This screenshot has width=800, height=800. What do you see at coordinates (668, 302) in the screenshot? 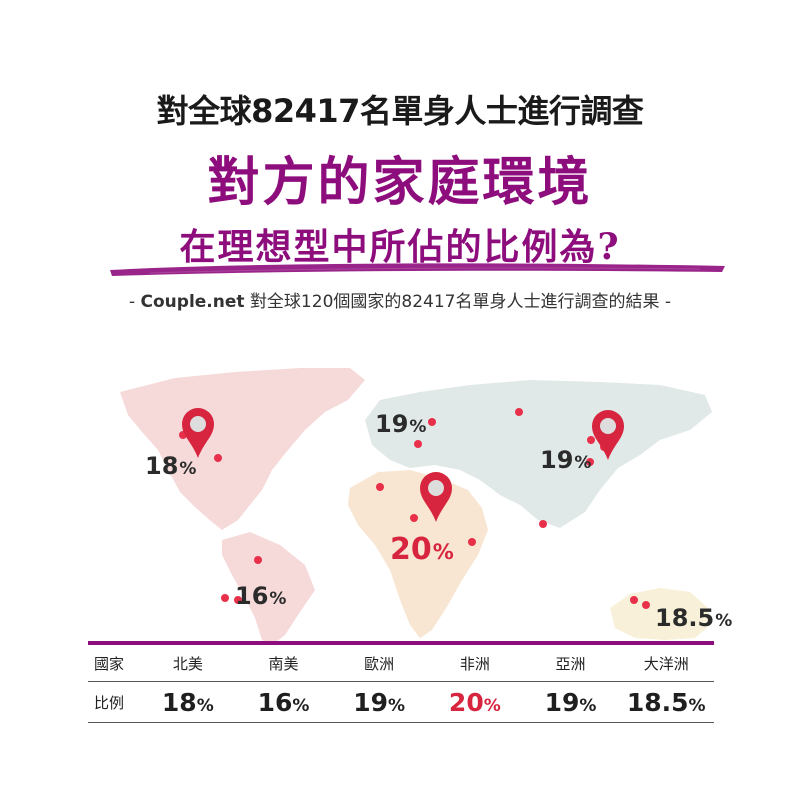
I see `source-dash-right: -` at bounding box center [668, 302].